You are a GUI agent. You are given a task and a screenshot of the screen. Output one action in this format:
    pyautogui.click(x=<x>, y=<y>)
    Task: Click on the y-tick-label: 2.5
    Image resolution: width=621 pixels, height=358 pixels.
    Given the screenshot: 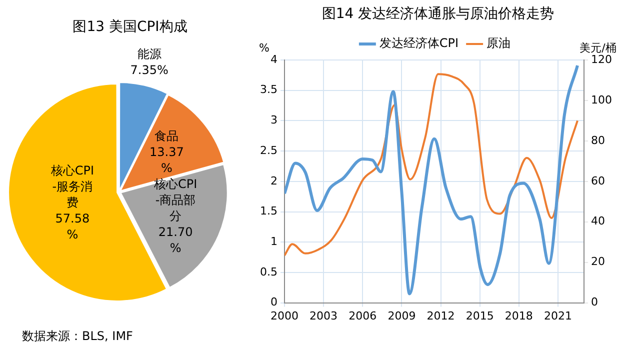 What is the action you would take?
    pyautogui.click(x=269, y=150)
    